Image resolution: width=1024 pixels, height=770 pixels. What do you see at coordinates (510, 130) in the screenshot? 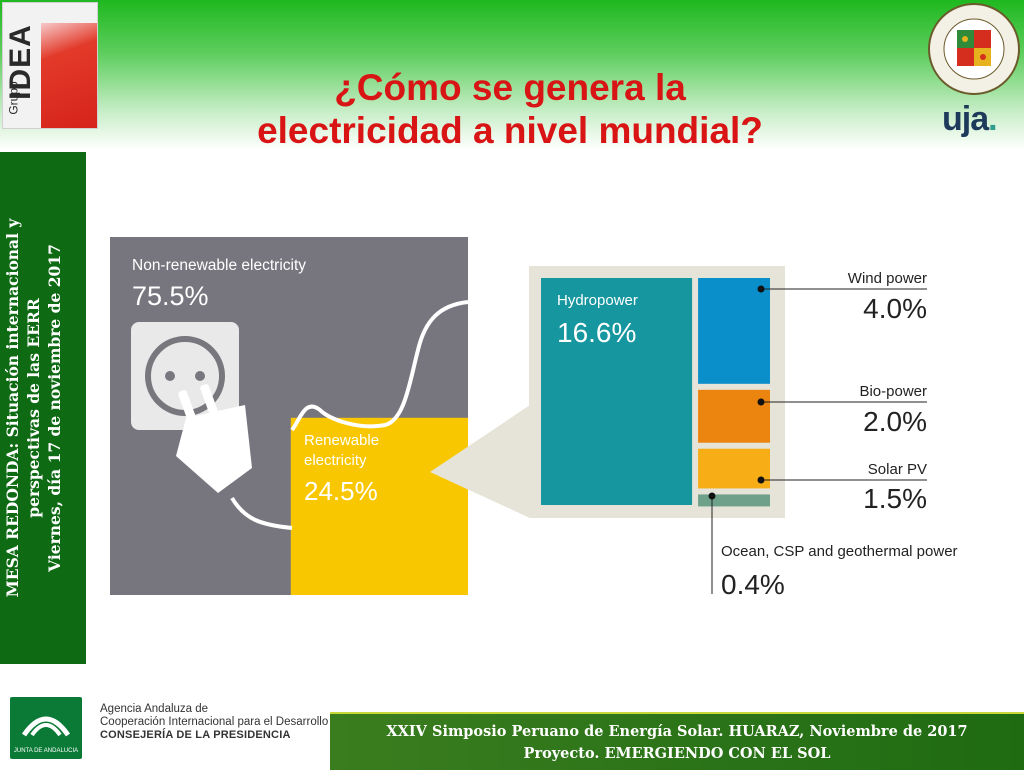
I see `title-line-2: electricidad a nivel mundial?` at bounding box center [510, 130].